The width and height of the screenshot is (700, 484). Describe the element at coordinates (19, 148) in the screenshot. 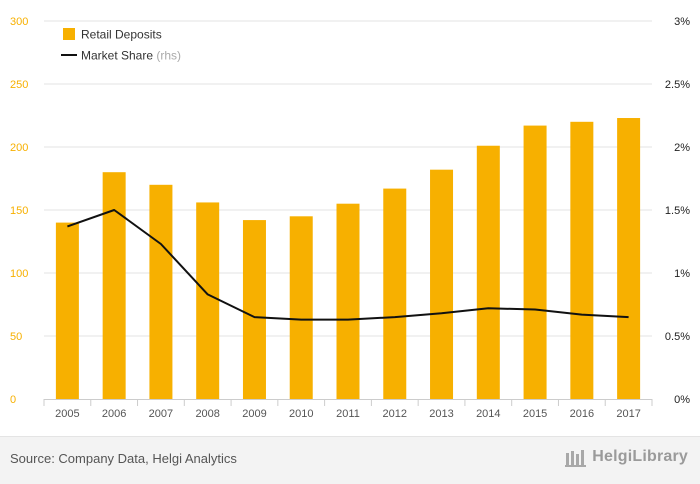

I see `y-left-tick-label: 200` at that location.